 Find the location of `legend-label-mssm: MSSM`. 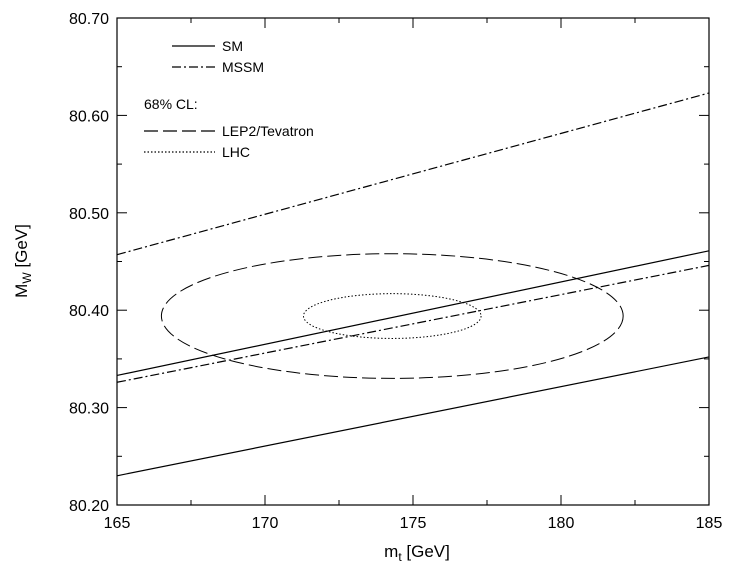

legend-label-mssm: MSSM is located at coordinates (243, 67).